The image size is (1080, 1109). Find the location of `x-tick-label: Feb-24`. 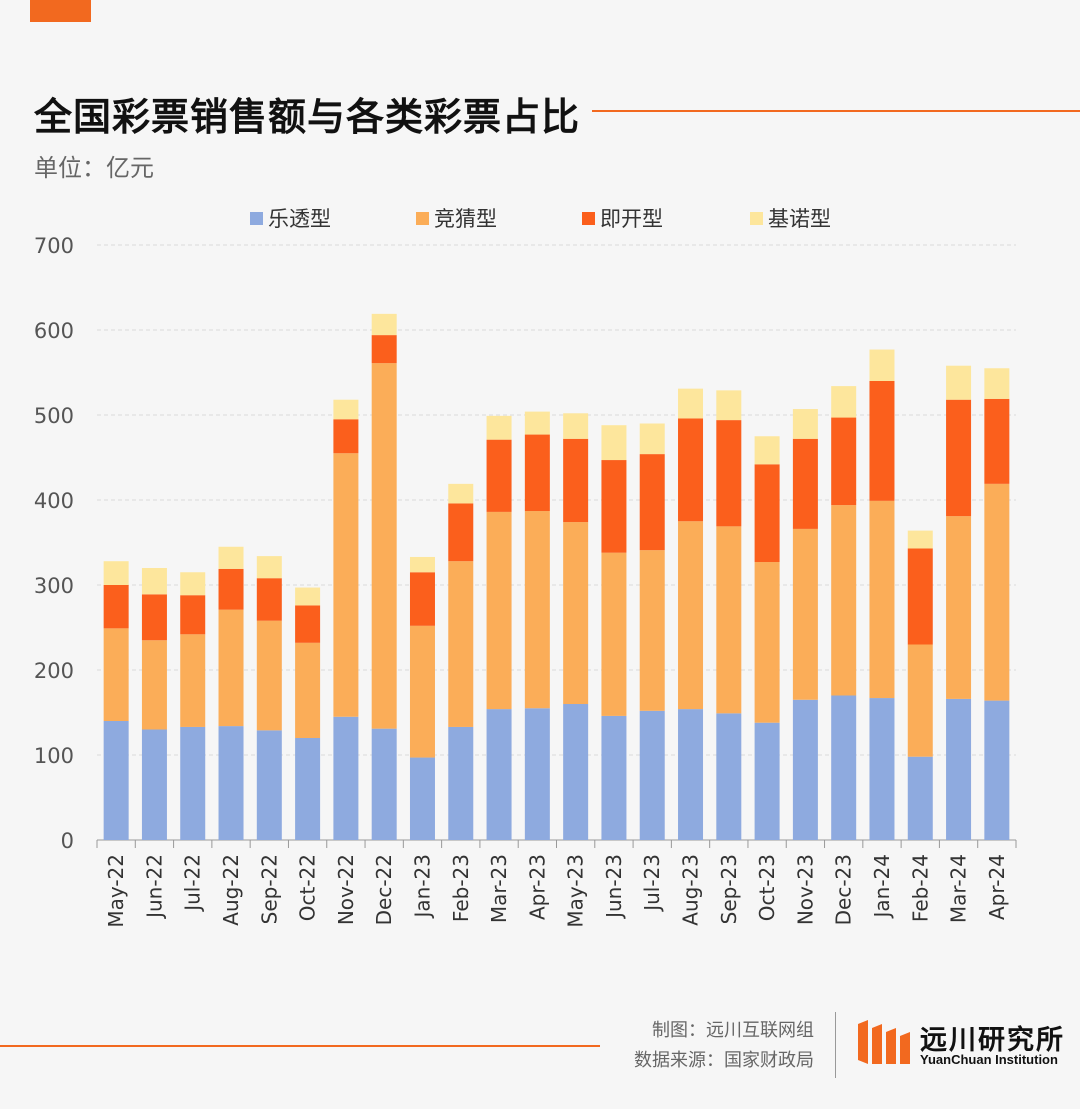

x-tick-label: Feb-24 is located at coordinates (920, 888).